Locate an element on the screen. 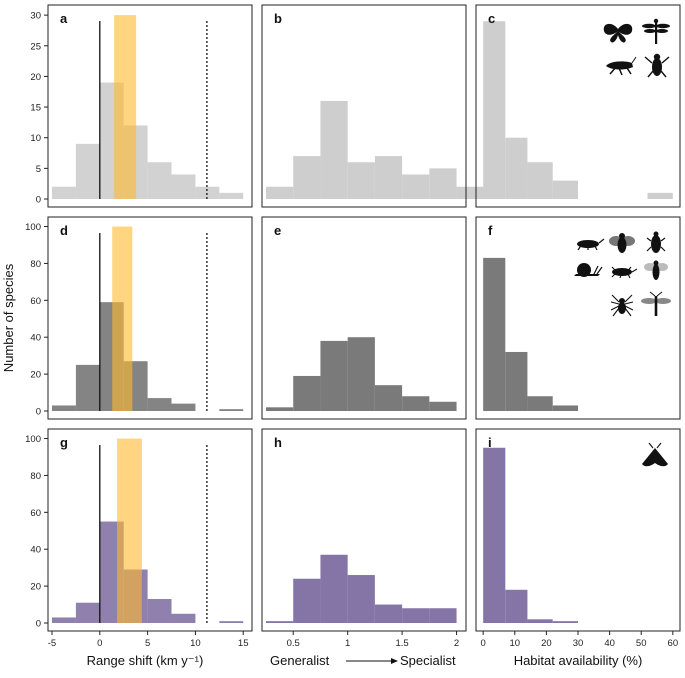 This screenshot has width=685, height=678. panel-e: e is located at coordinates (364, 318).